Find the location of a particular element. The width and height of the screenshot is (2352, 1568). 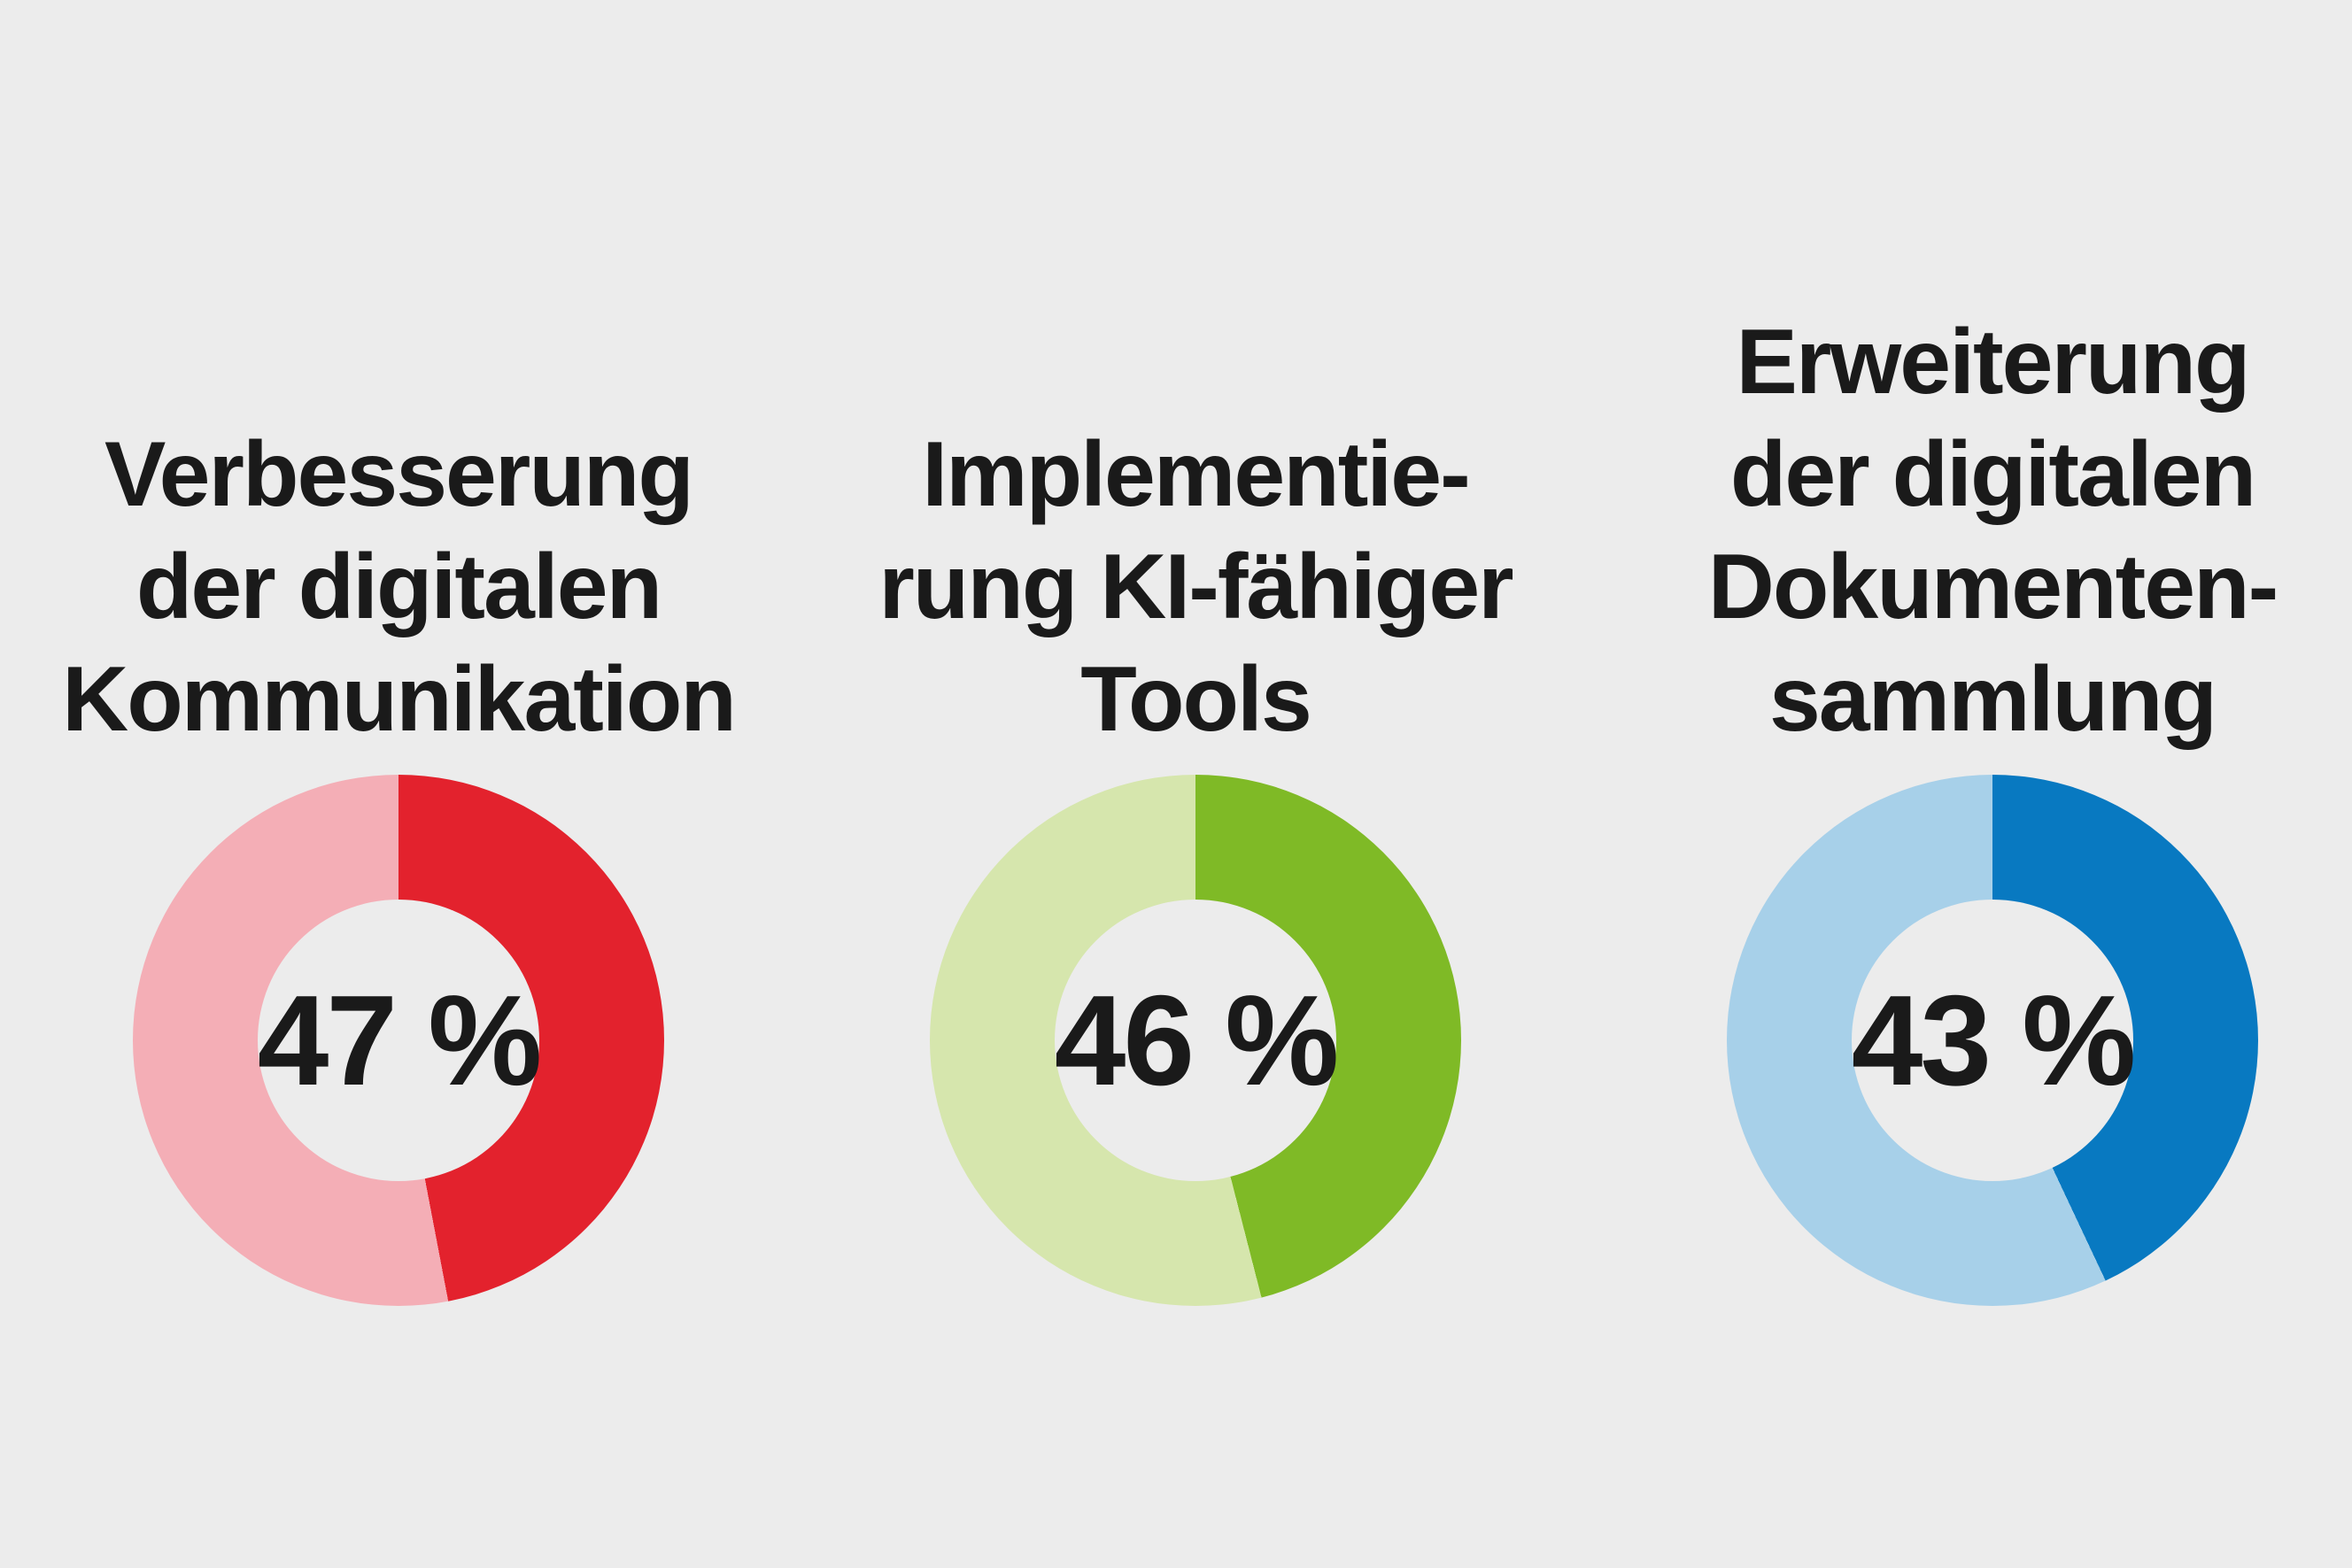

donut-hole: 43 % is located at coordinates (1993, 1041).